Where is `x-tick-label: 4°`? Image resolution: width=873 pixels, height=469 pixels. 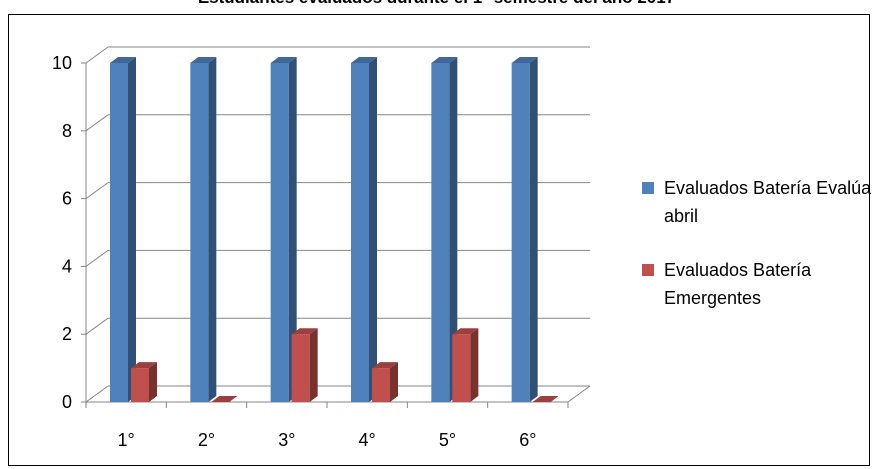
x-tick-label: 4° is located at coordinates (367, 440).